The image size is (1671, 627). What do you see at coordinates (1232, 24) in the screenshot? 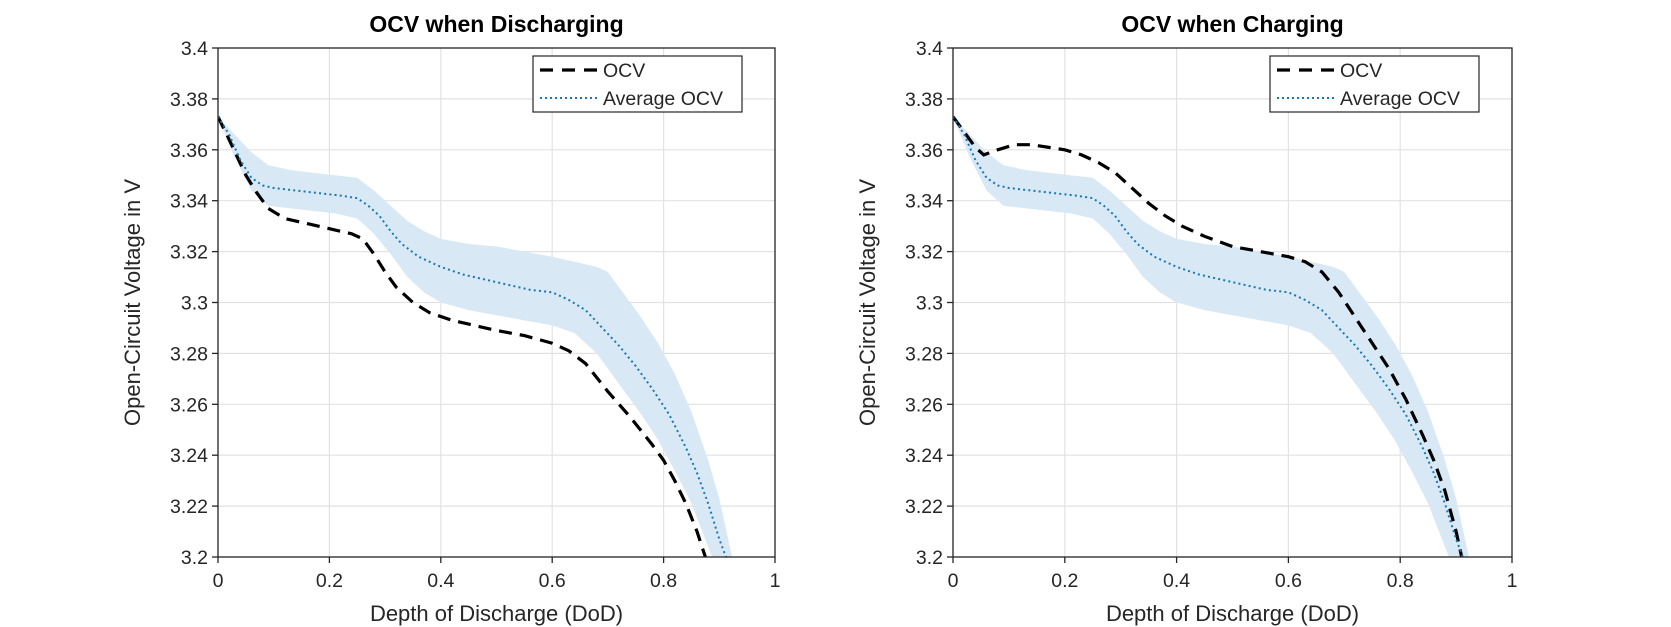
I see `chart-title: OCV when Charging` at bounding box center [1232, 24].